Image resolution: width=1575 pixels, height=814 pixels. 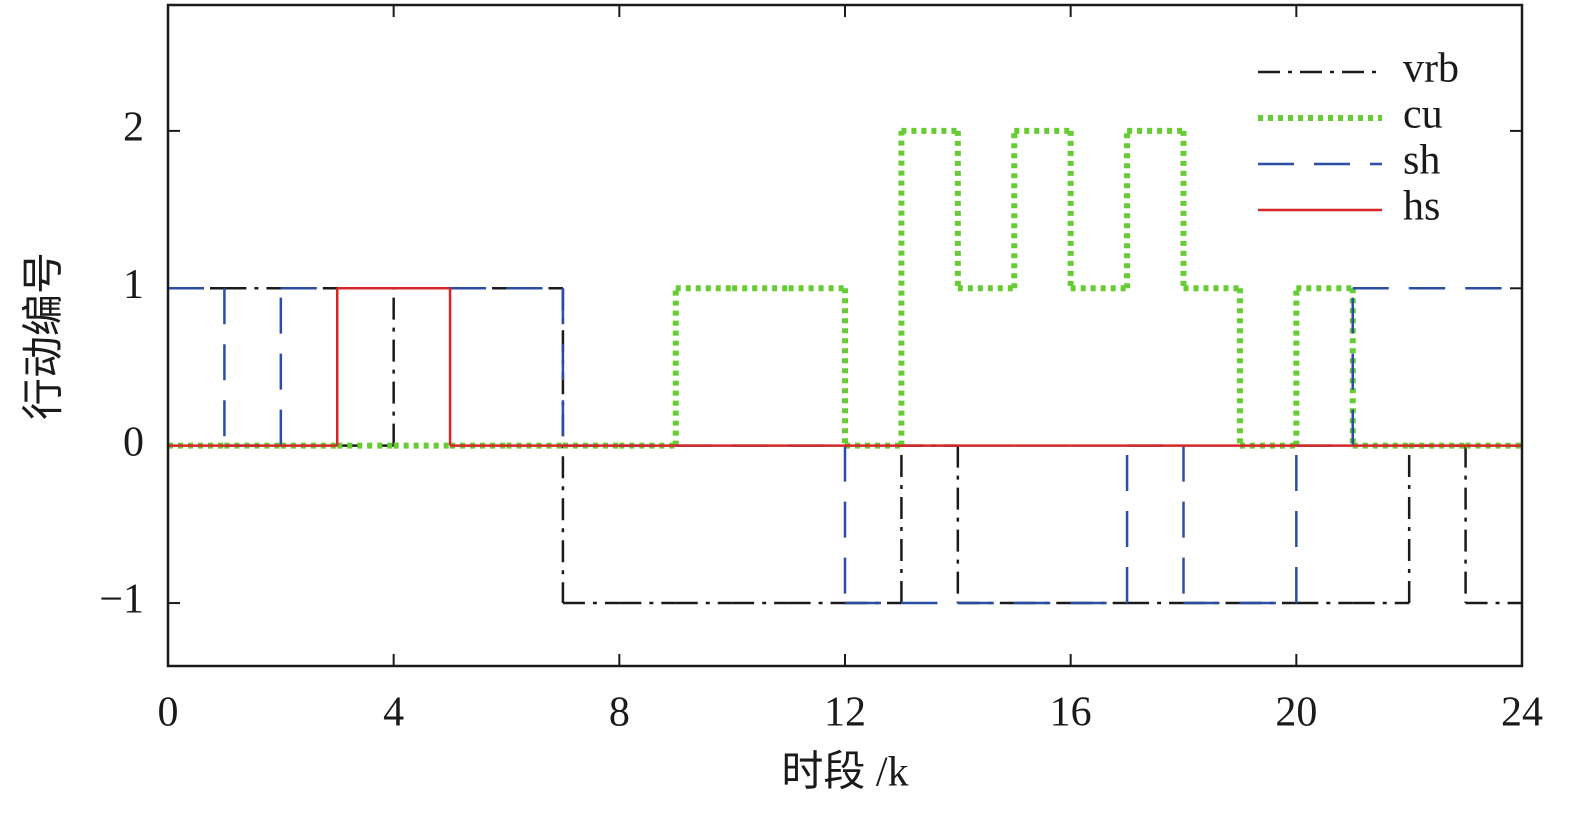 What do you see at coordinates (1423, 115) in the screenshot?
I see `legend-label: cu` at bounding box center [1423, 115].